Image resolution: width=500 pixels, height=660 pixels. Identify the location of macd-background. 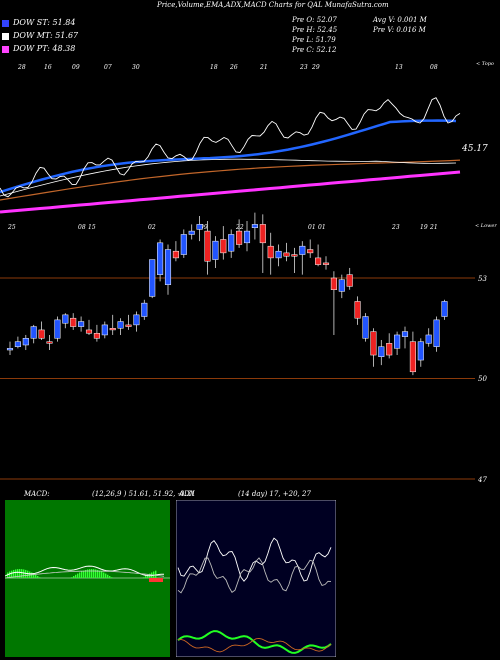
(87, 578).